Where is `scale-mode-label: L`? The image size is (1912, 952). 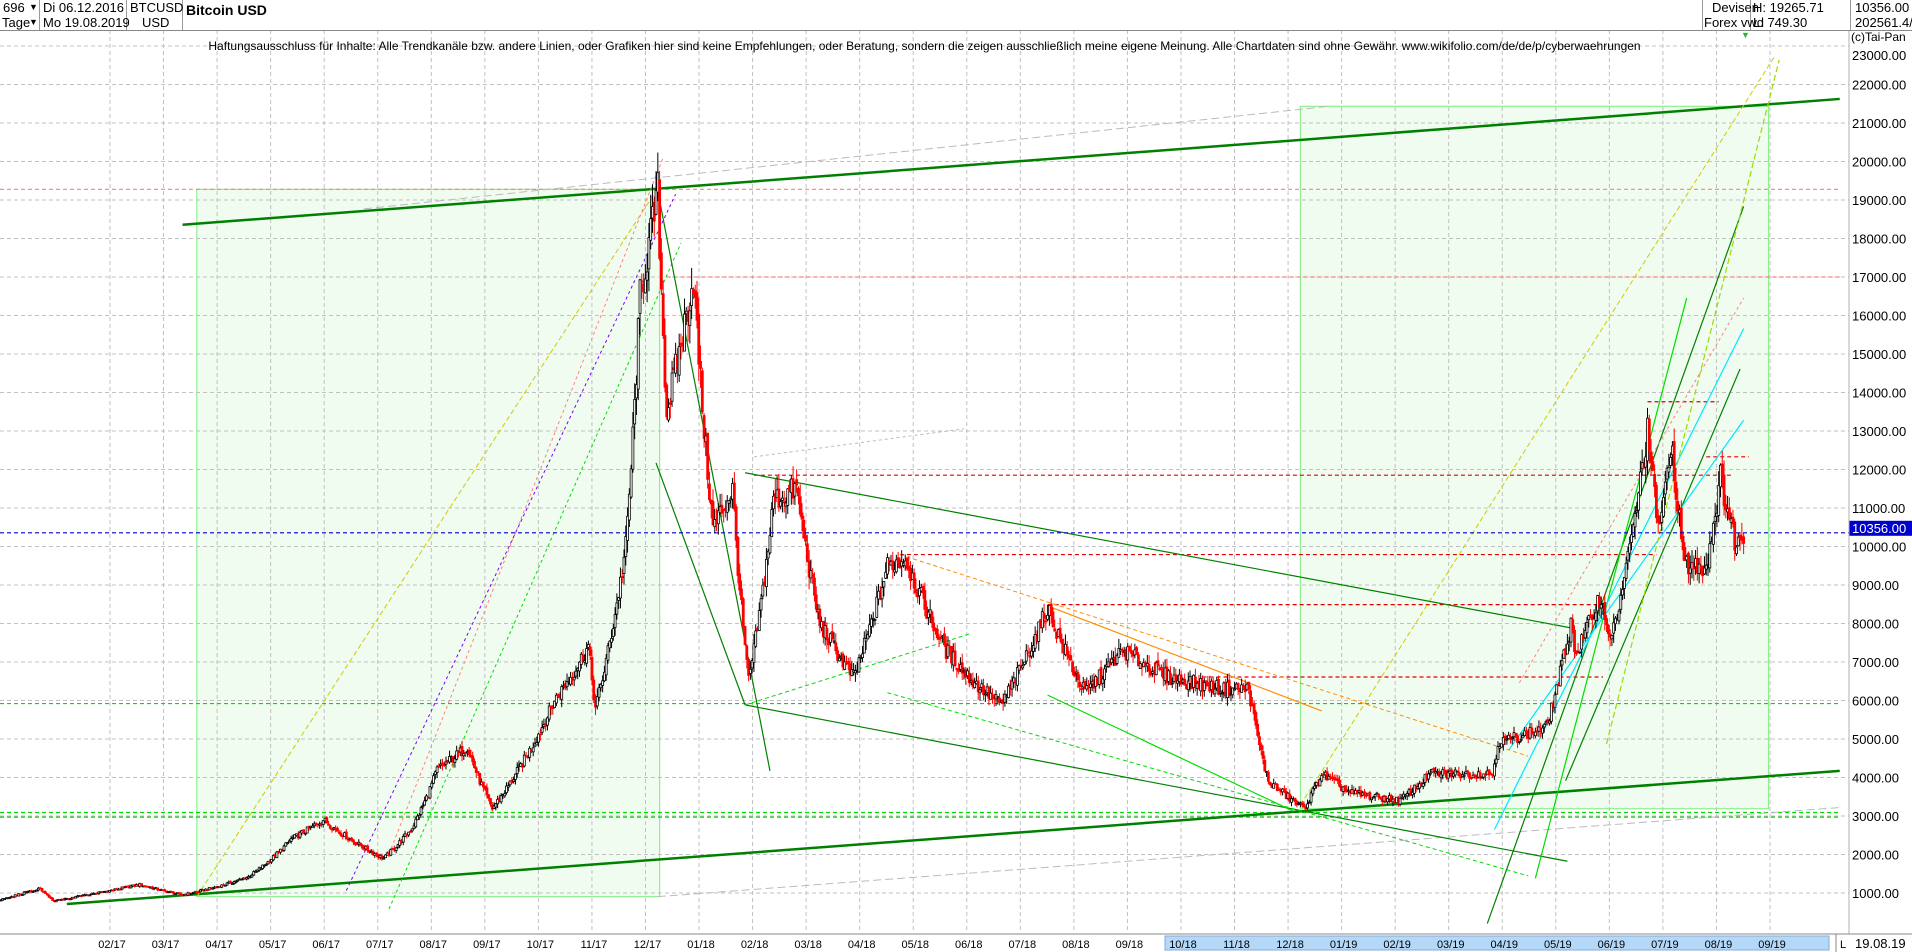 scale-mode-label: L is located at coordinates (1843, 945).